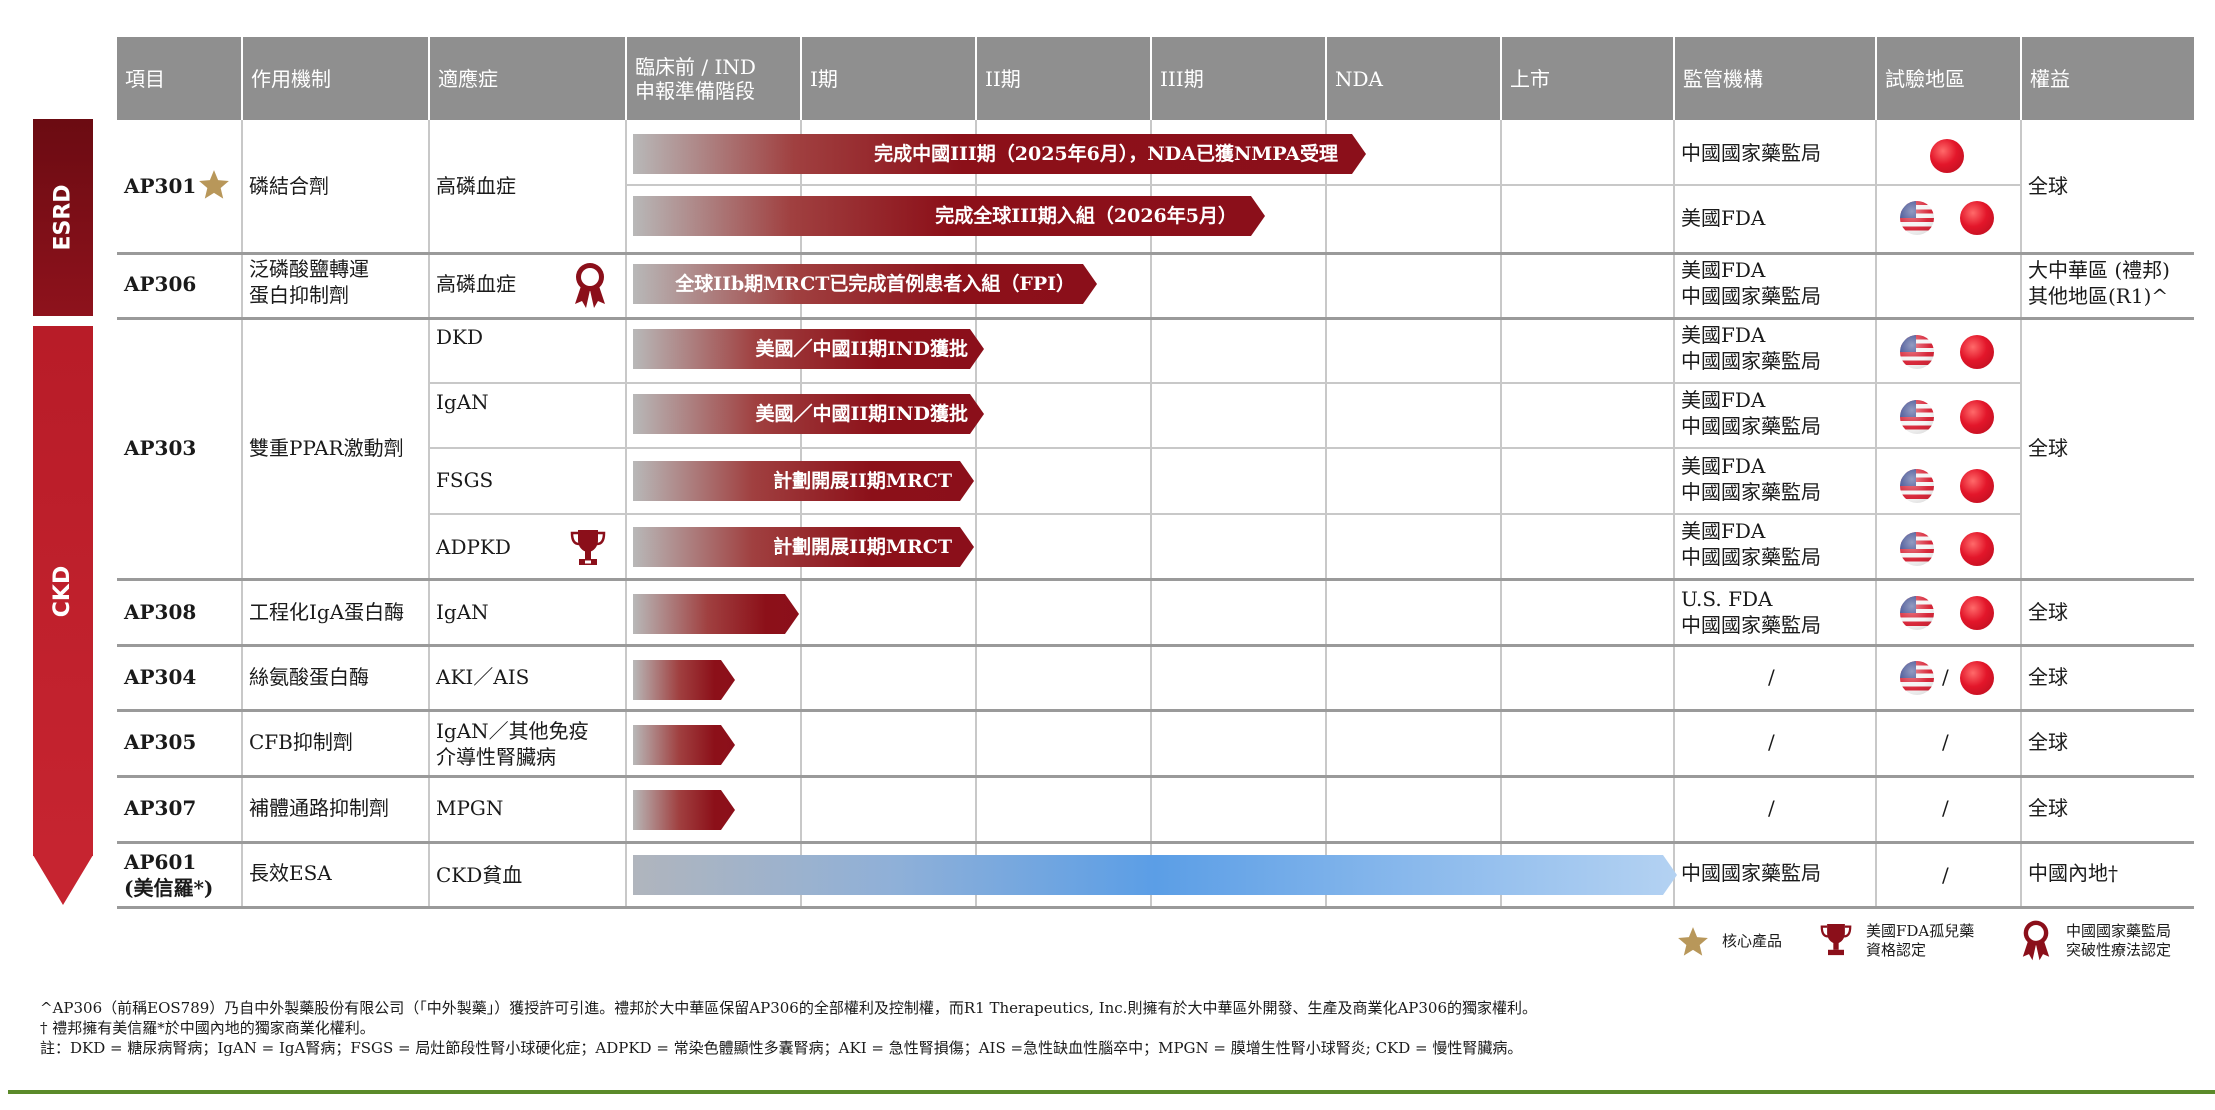 The image size is (2215, 1110). I want to click on esrd-label: ESRD, so click(63, 217).